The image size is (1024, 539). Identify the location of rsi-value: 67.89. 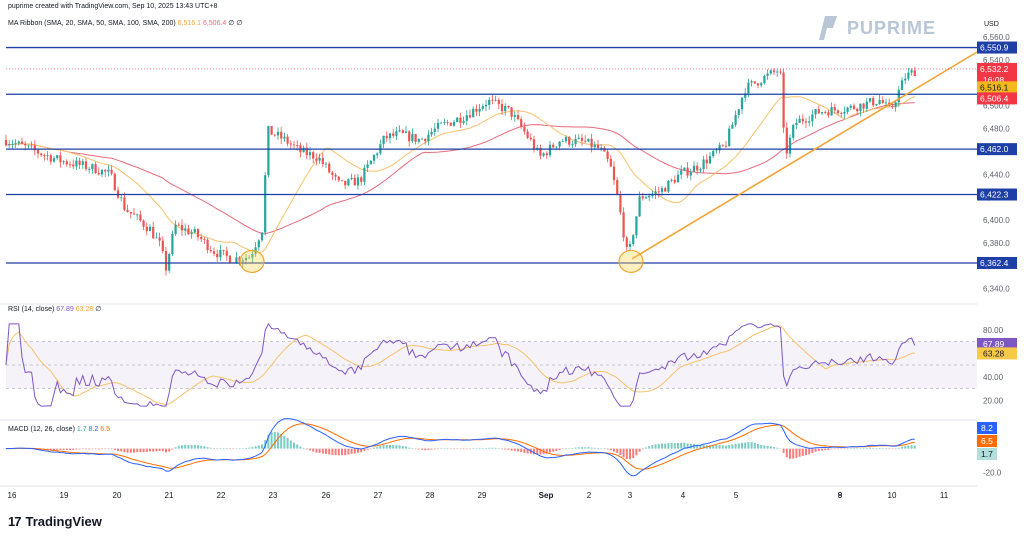
(65, 309).